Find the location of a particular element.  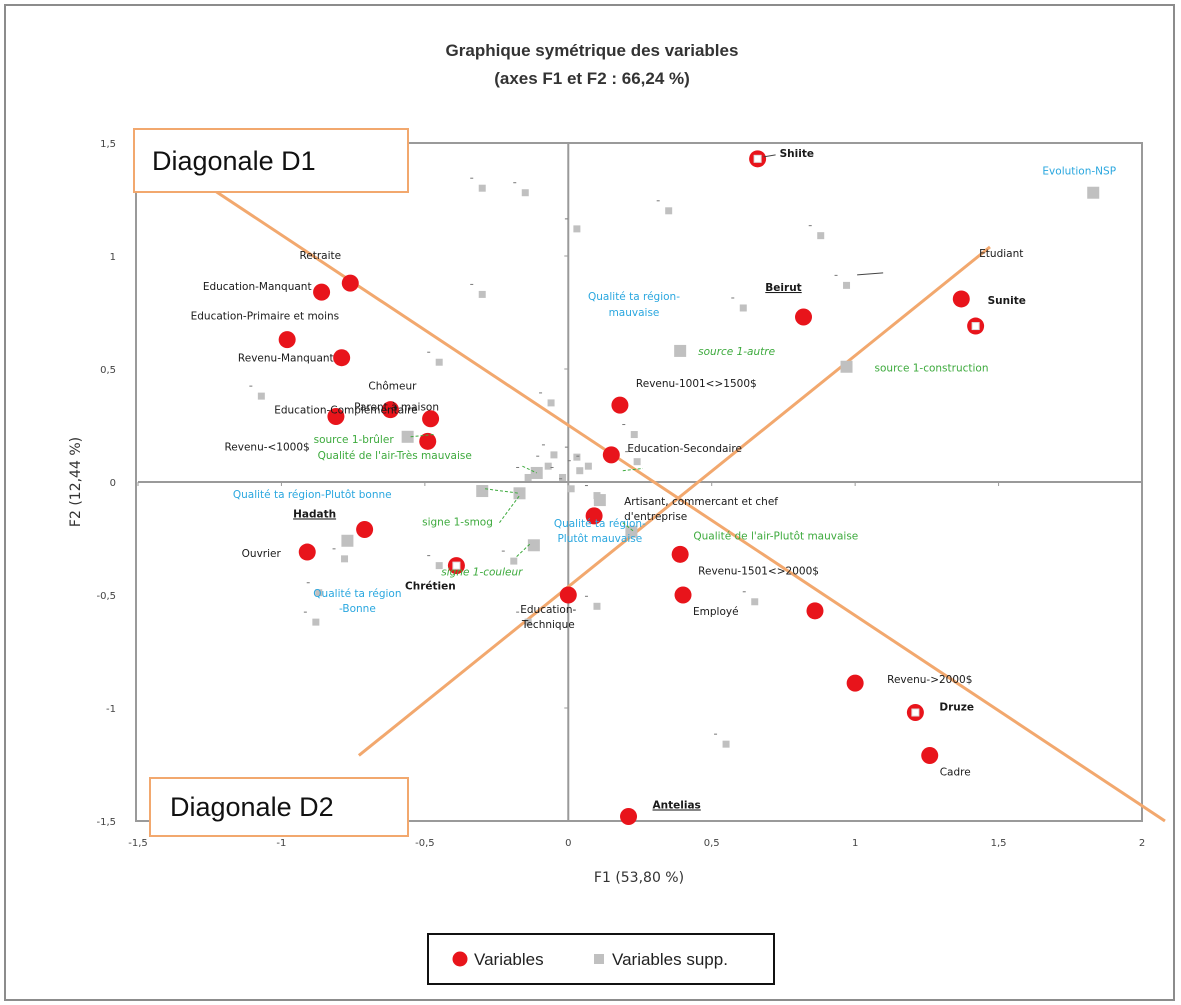

y-tick-label: -1,5 is located at coordinates (106, 822).